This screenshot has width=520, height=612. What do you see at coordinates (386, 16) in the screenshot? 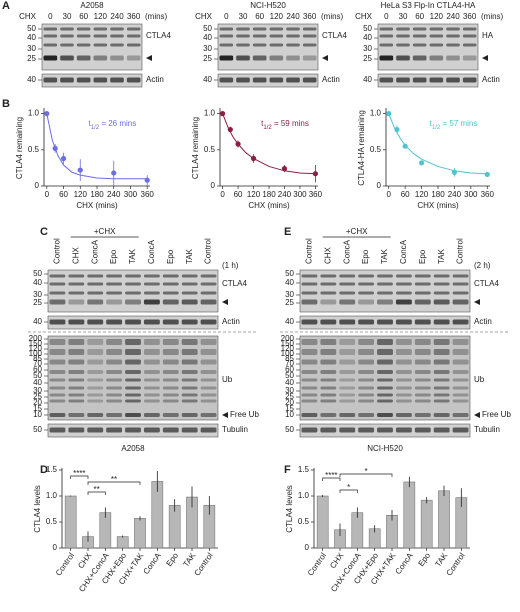
I see `time-label: 0` at bounding box center [386, 16].